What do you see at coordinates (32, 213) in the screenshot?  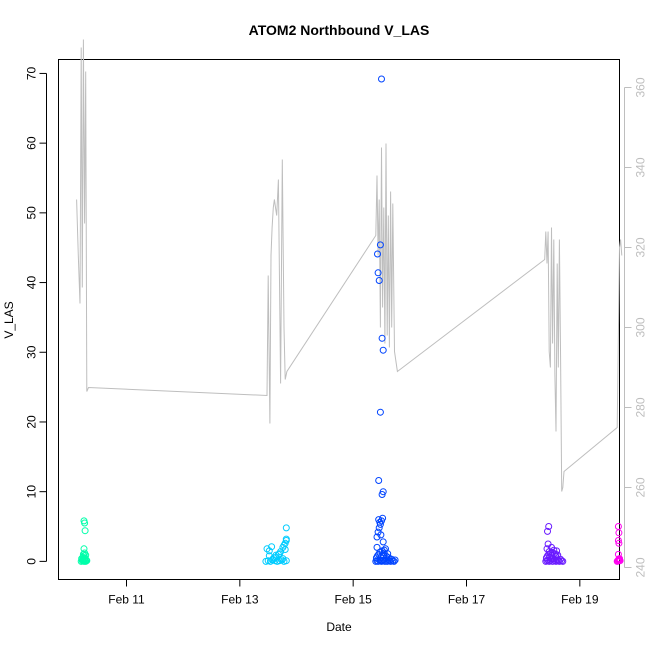 I see `y-tick-label: 50` at bounding box center [32, 213].